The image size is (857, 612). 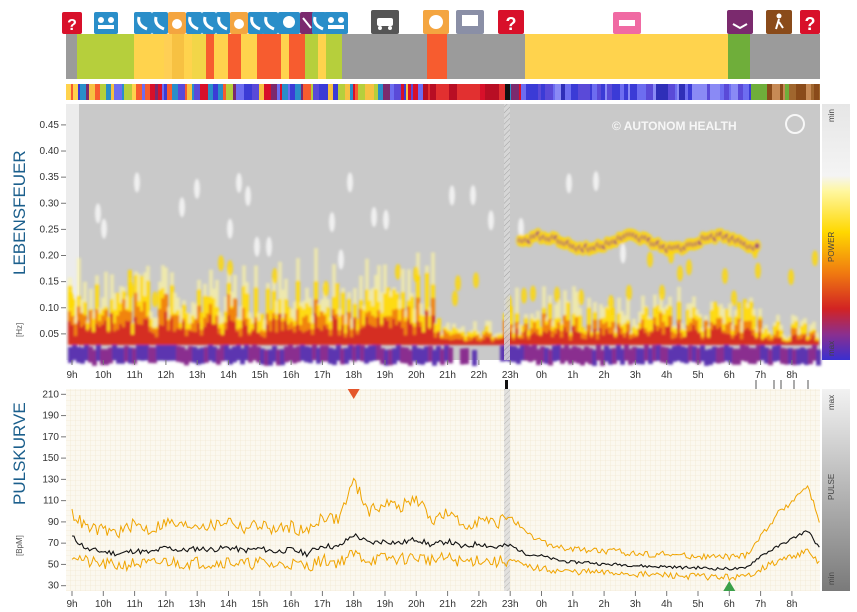 I want to click on x-tick-label: 12h, so click(x=166, y=375).